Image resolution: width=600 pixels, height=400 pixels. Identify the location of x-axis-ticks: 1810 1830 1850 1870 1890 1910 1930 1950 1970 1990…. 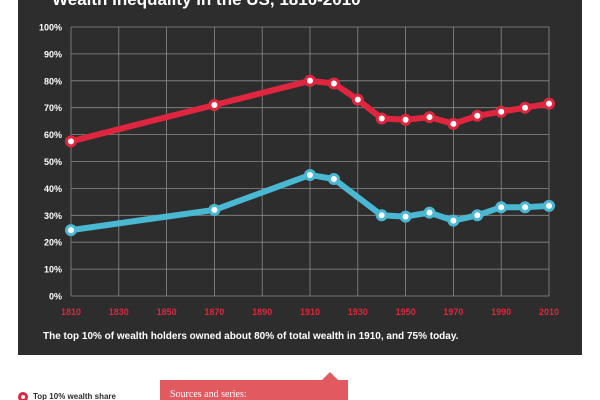
(310, 312).